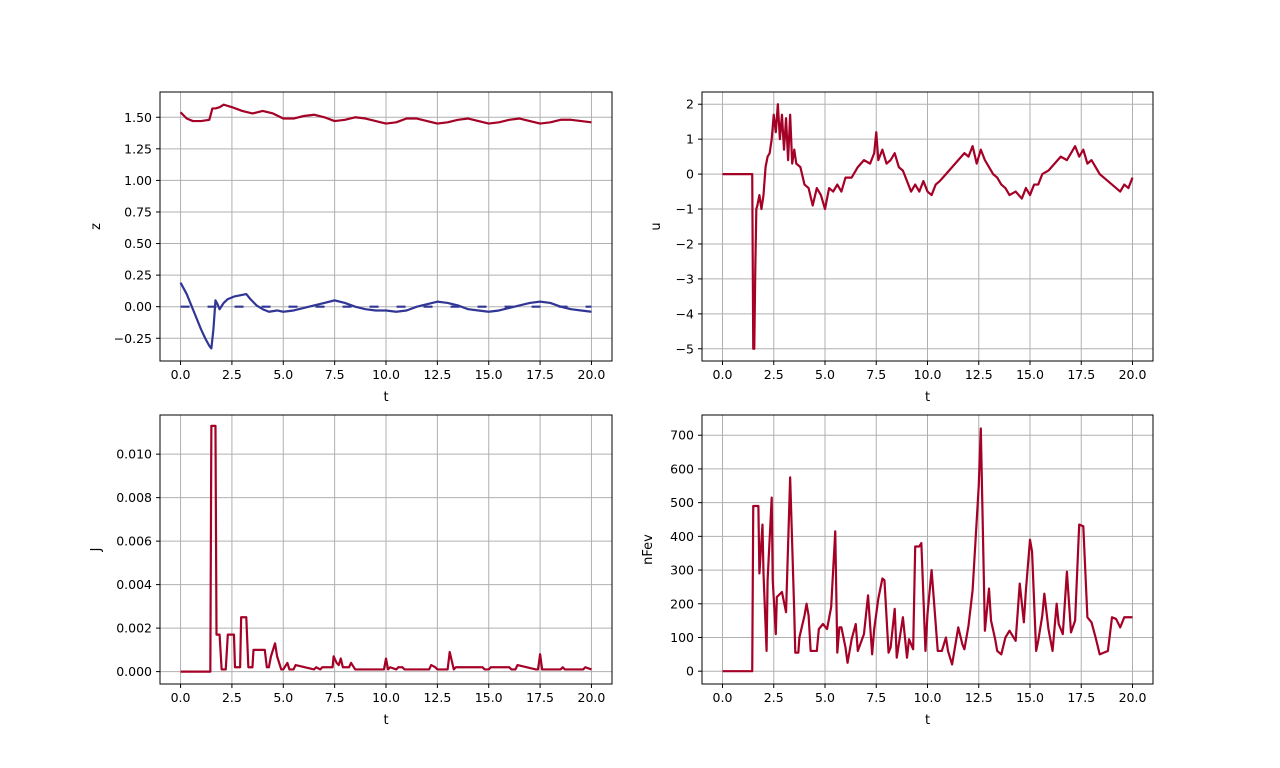 This screenshot has width=1280, height=768. What do you see at coordinates (134, 541) in the screenshot?
I see `ytick-label-J-3: 0.006` at bounding box center [134, 541].